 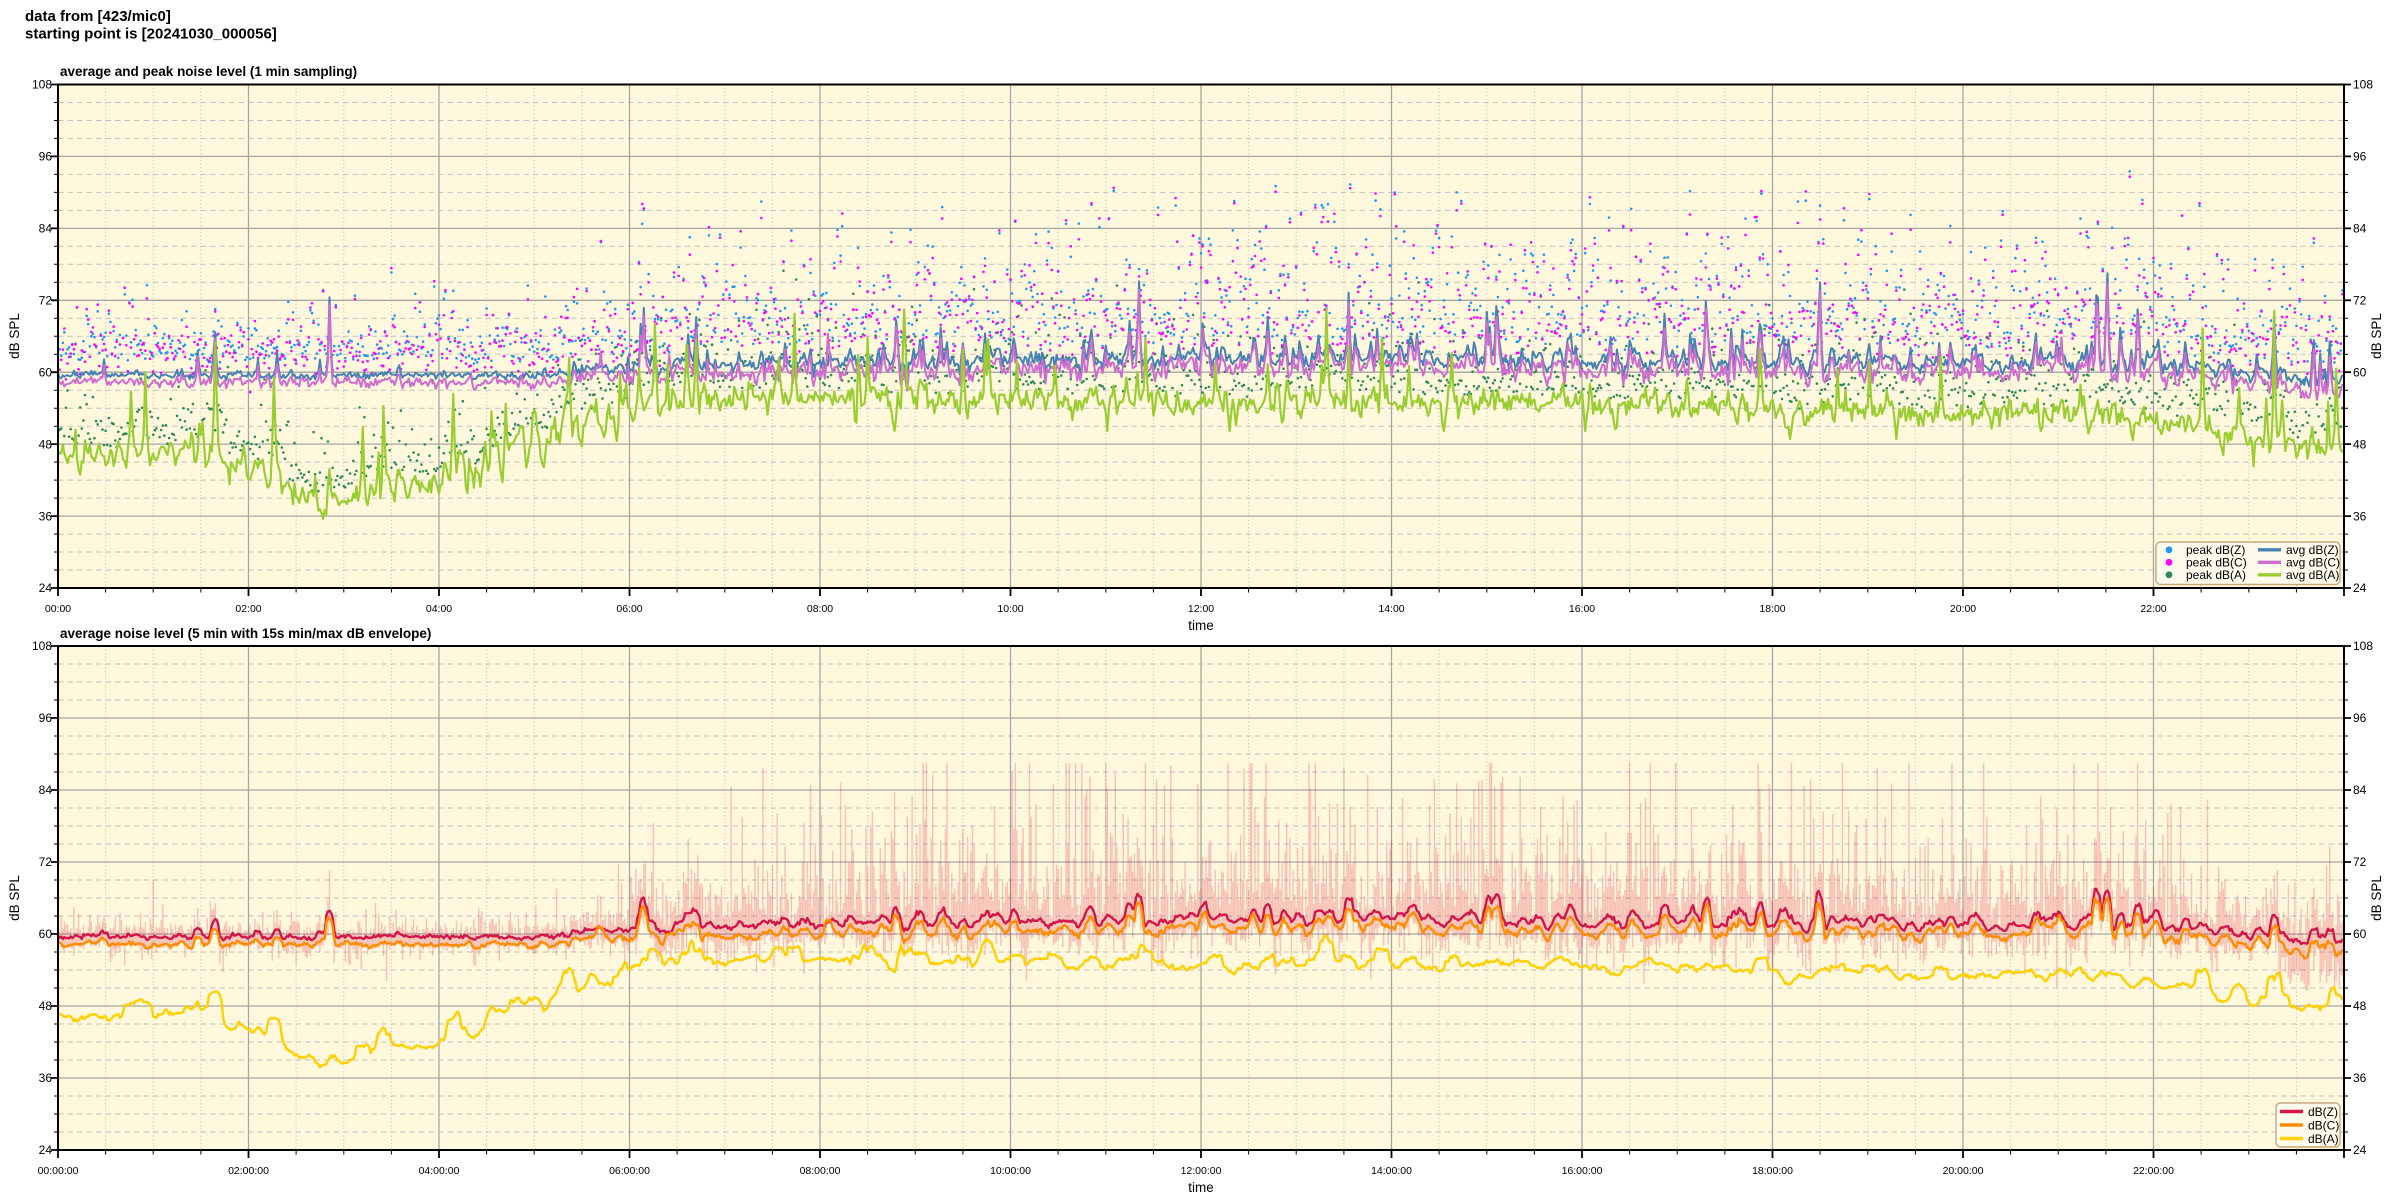 I want to click on svg-text: dB(C), so click(x=2323, y=1125).